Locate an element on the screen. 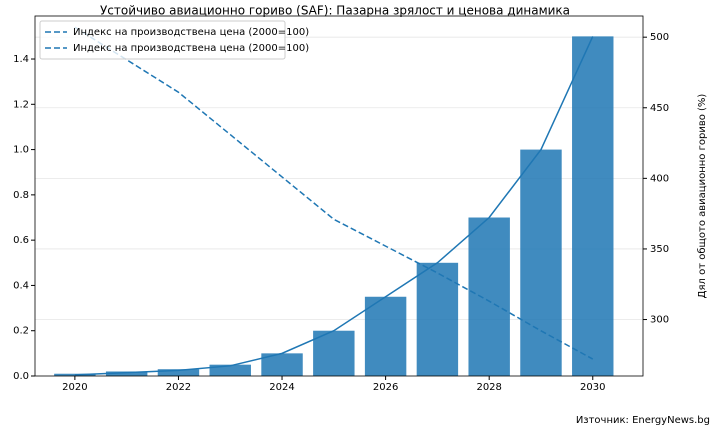 The image size is (720, 431). y-tick-label: 1.4 is located at coordinates (21, 59).